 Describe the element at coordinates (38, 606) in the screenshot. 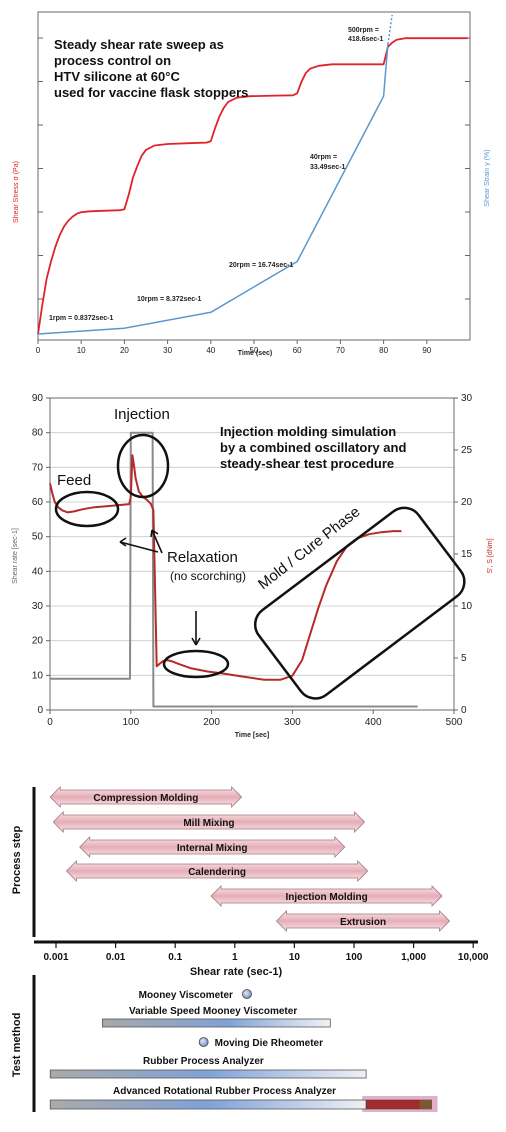

I see `left-tick-label: 30` at that location.